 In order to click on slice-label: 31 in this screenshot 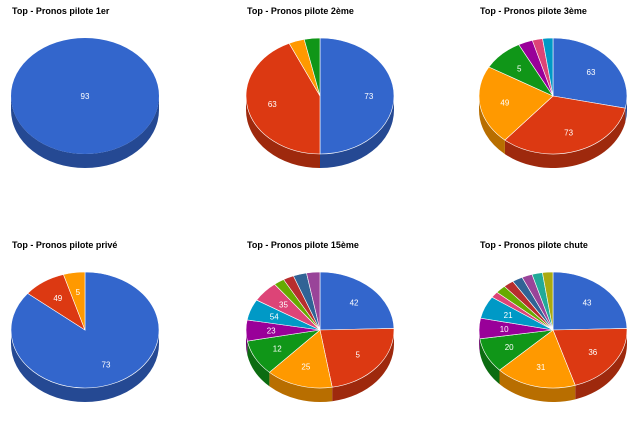, I will do `click(540, 367)`.